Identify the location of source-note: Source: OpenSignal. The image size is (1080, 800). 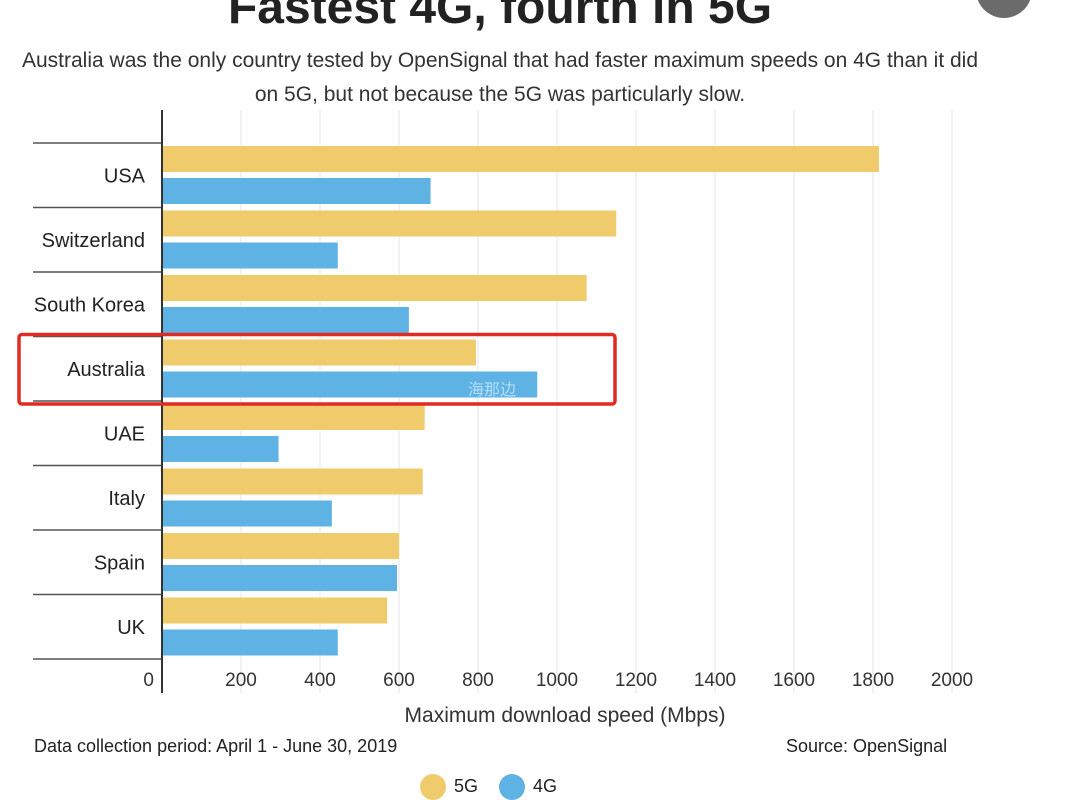
(867, 746).